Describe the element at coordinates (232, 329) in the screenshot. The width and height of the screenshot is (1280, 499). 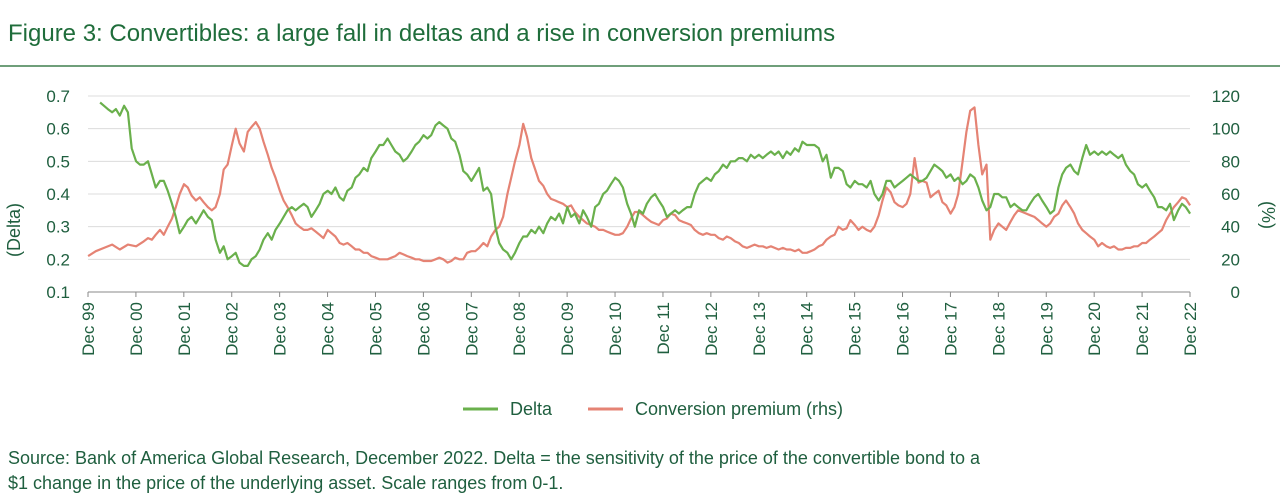
I see `x-tick-label: Dec 02` at that location.